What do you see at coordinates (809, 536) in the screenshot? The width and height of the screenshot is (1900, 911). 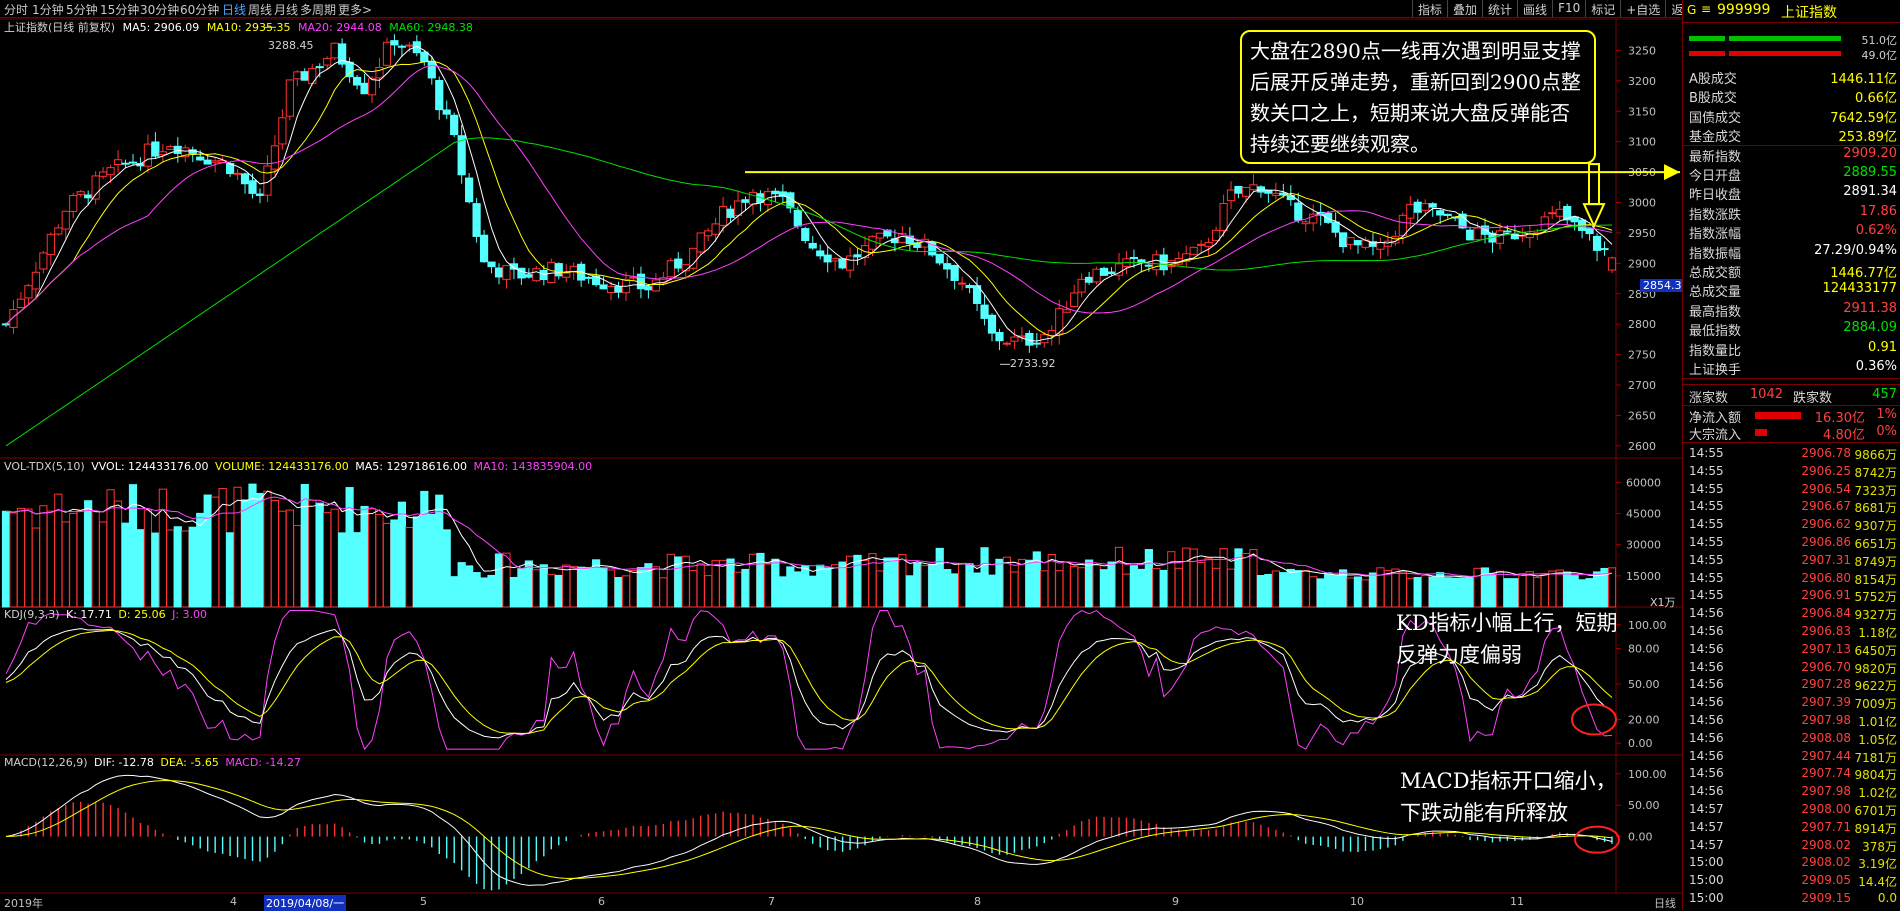 I see `vol-ma10-line` at bounding box center [809, 536].